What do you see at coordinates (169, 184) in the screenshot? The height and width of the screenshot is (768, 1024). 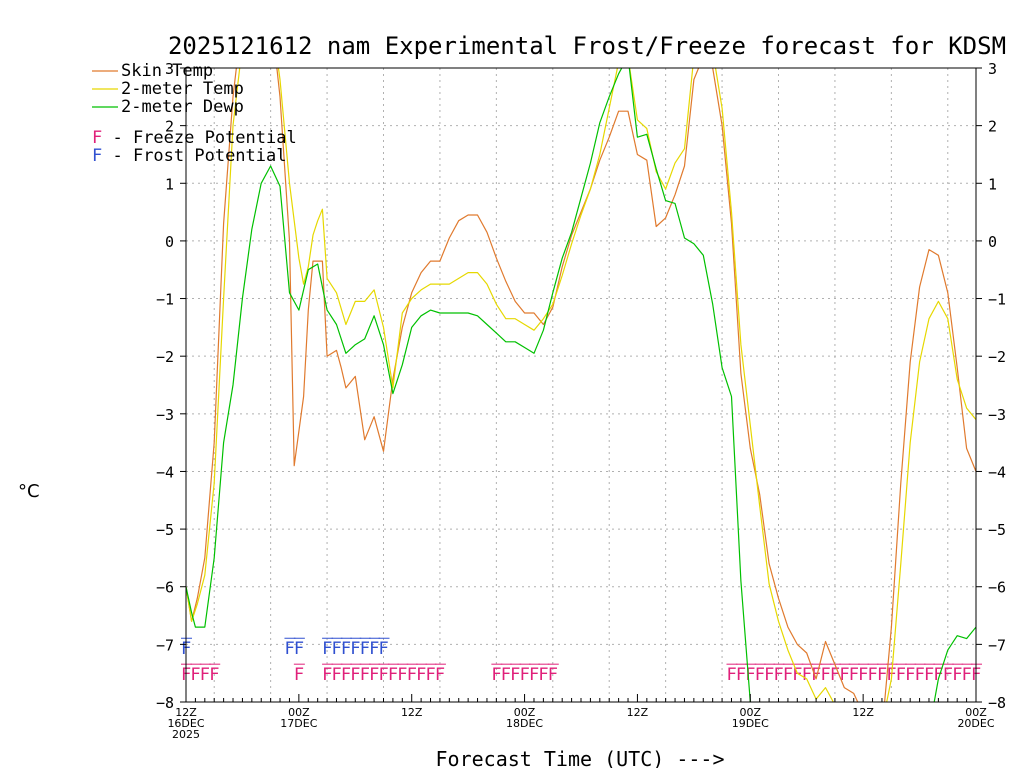 I see `y-tick-label: 1` at bounding box center [169, 184].